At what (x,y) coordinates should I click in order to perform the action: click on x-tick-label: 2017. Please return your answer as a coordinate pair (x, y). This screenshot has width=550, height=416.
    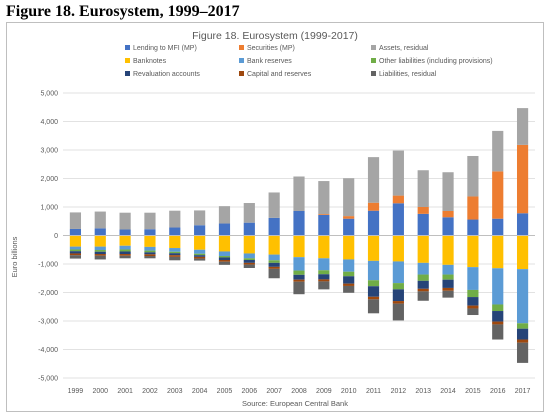
    Looking at the image, I should click on (523, 391).